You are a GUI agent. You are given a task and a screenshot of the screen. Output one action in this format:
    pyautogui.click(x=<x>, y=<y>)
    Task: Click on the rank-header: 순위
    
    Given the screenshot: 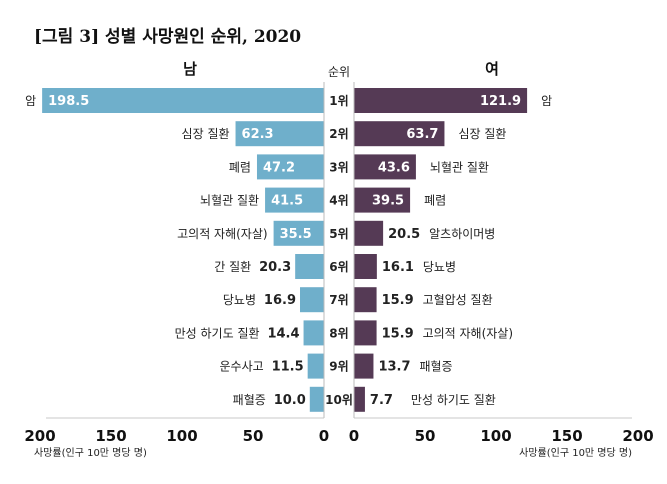 What is the action you would take?
    pyautogui.click(x=339, y=72)
    